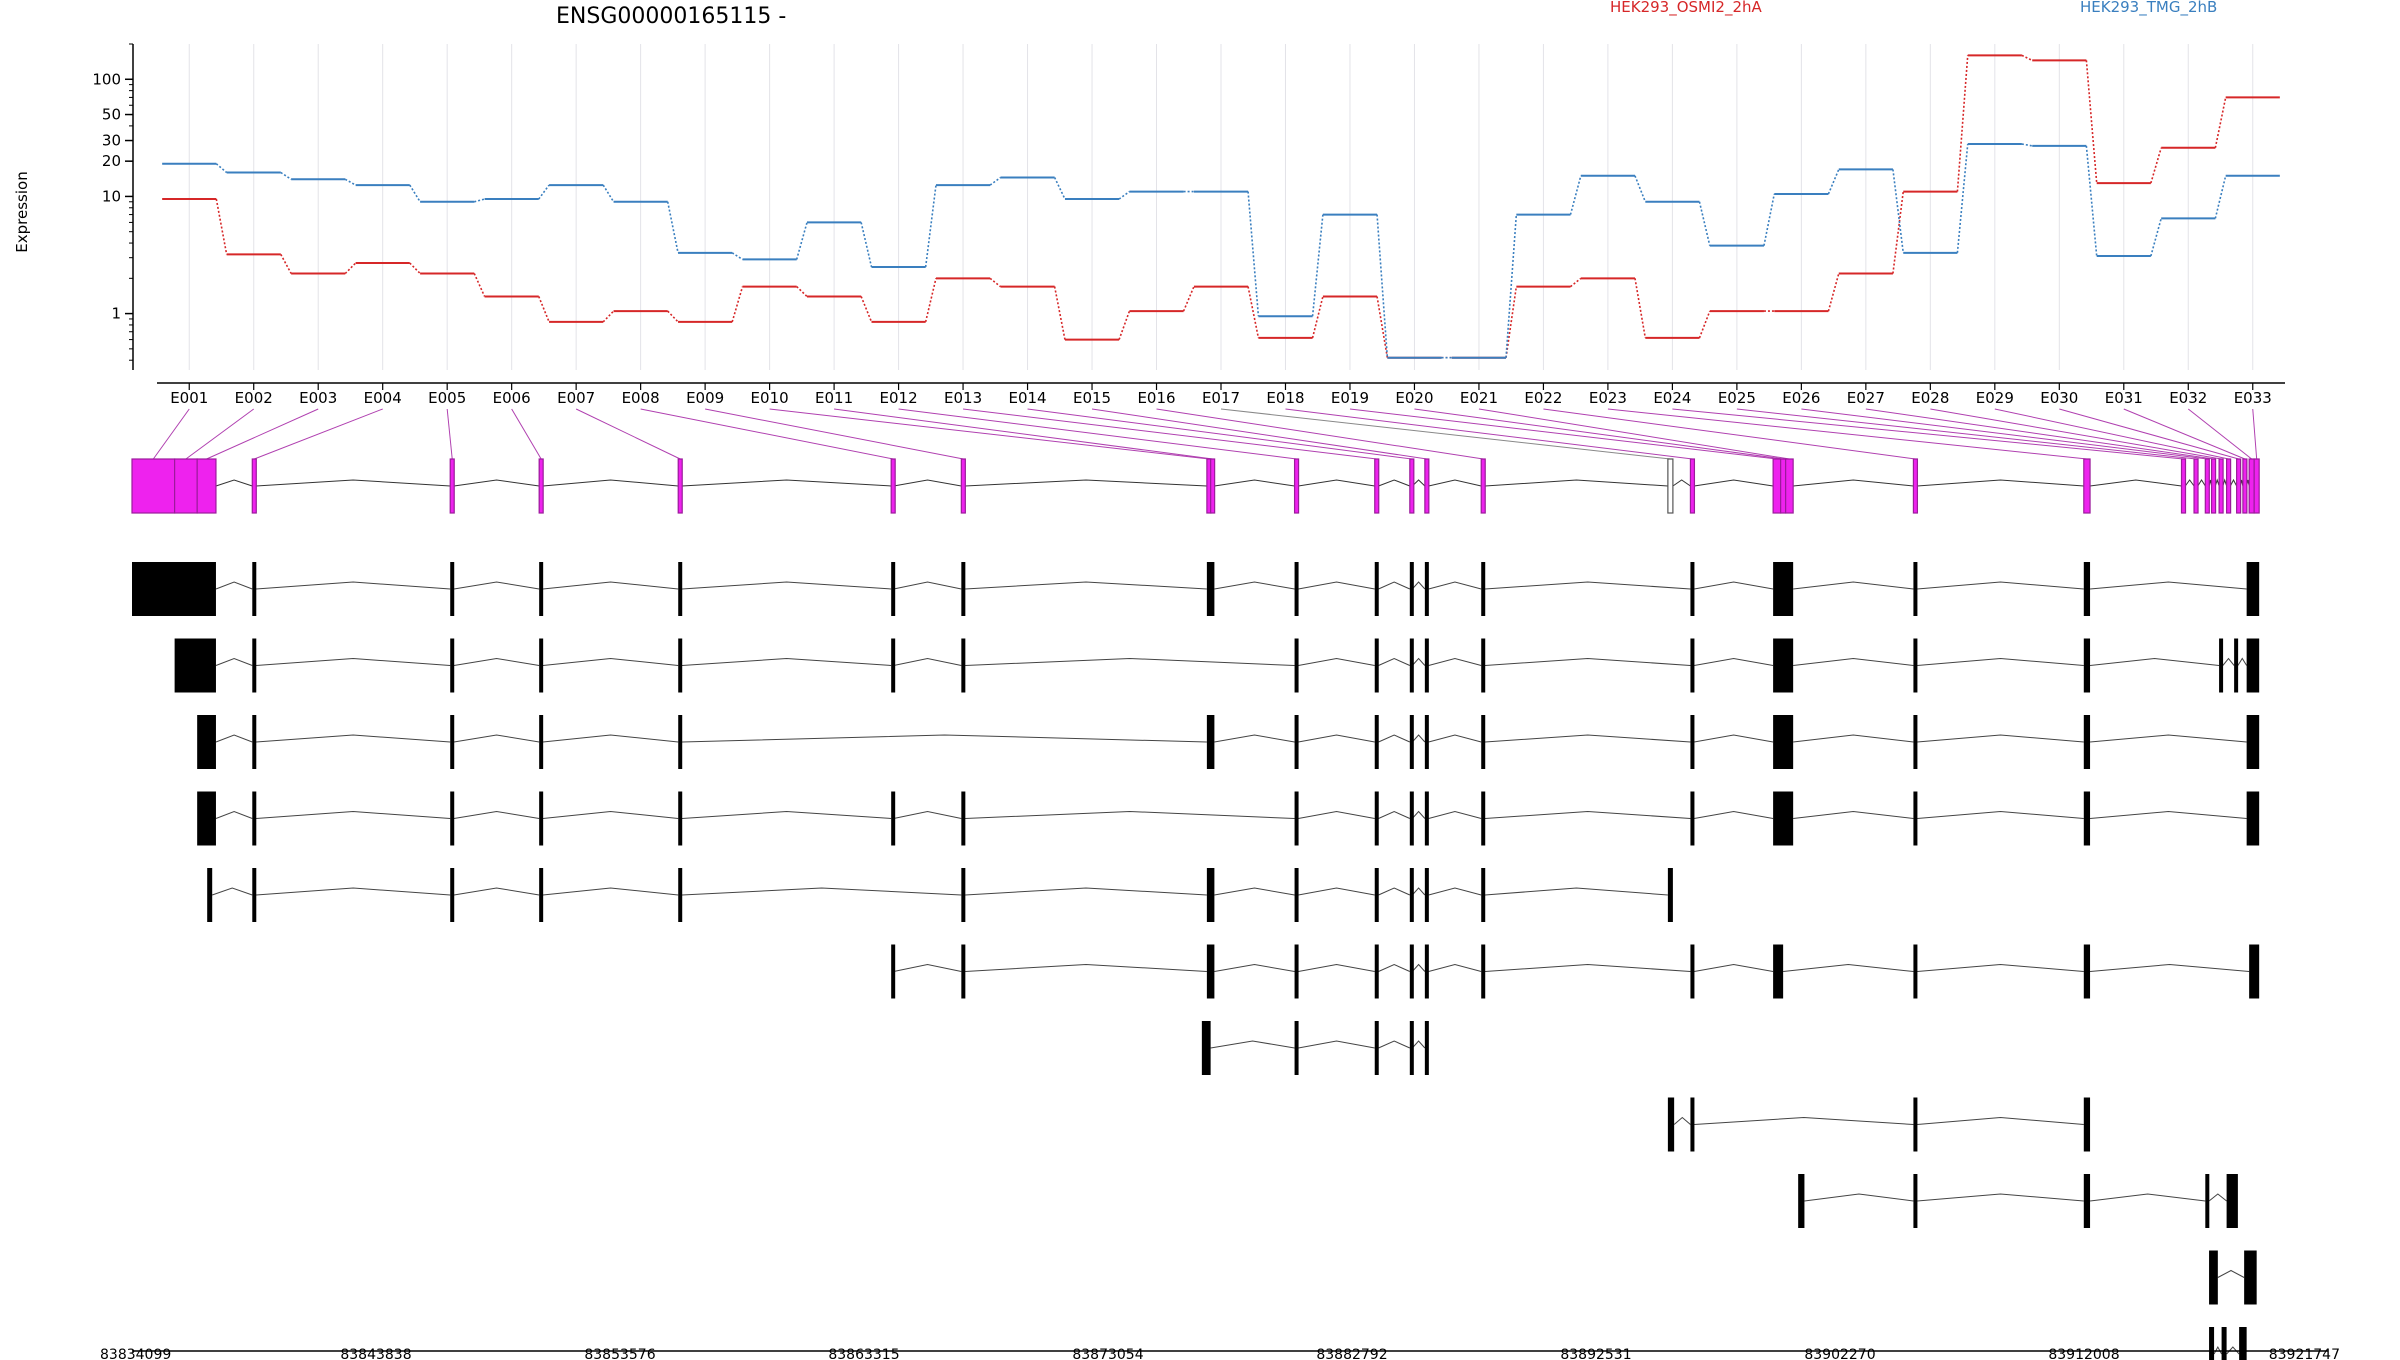  I want to click on exon-connector-E031, so click(2184, 434).